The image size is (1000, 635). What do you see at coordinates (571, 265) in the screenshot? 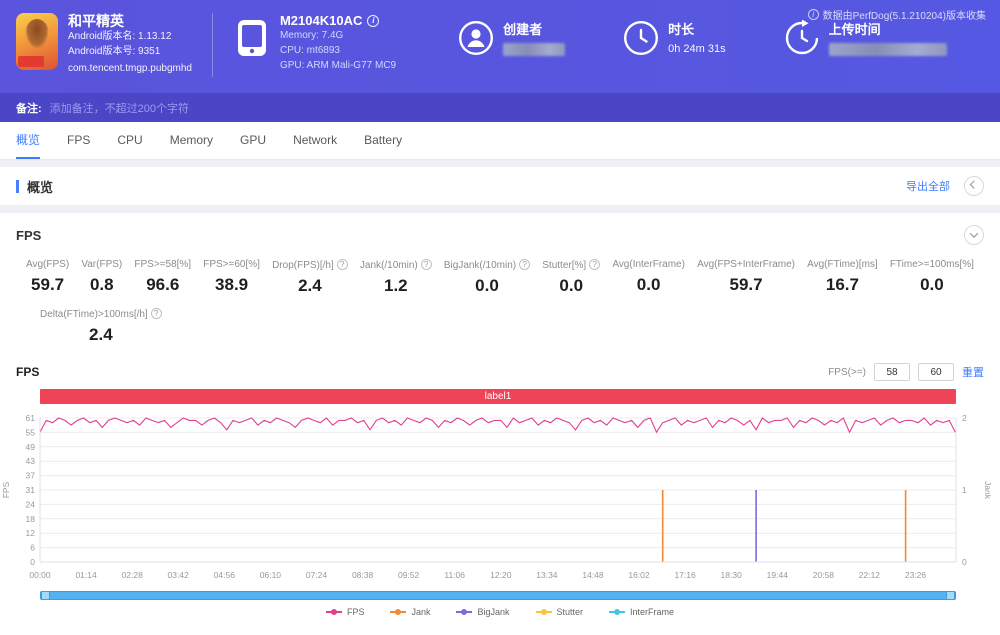
I see `metric-label: Stutter[%]?` at bounding box center [571, 265].